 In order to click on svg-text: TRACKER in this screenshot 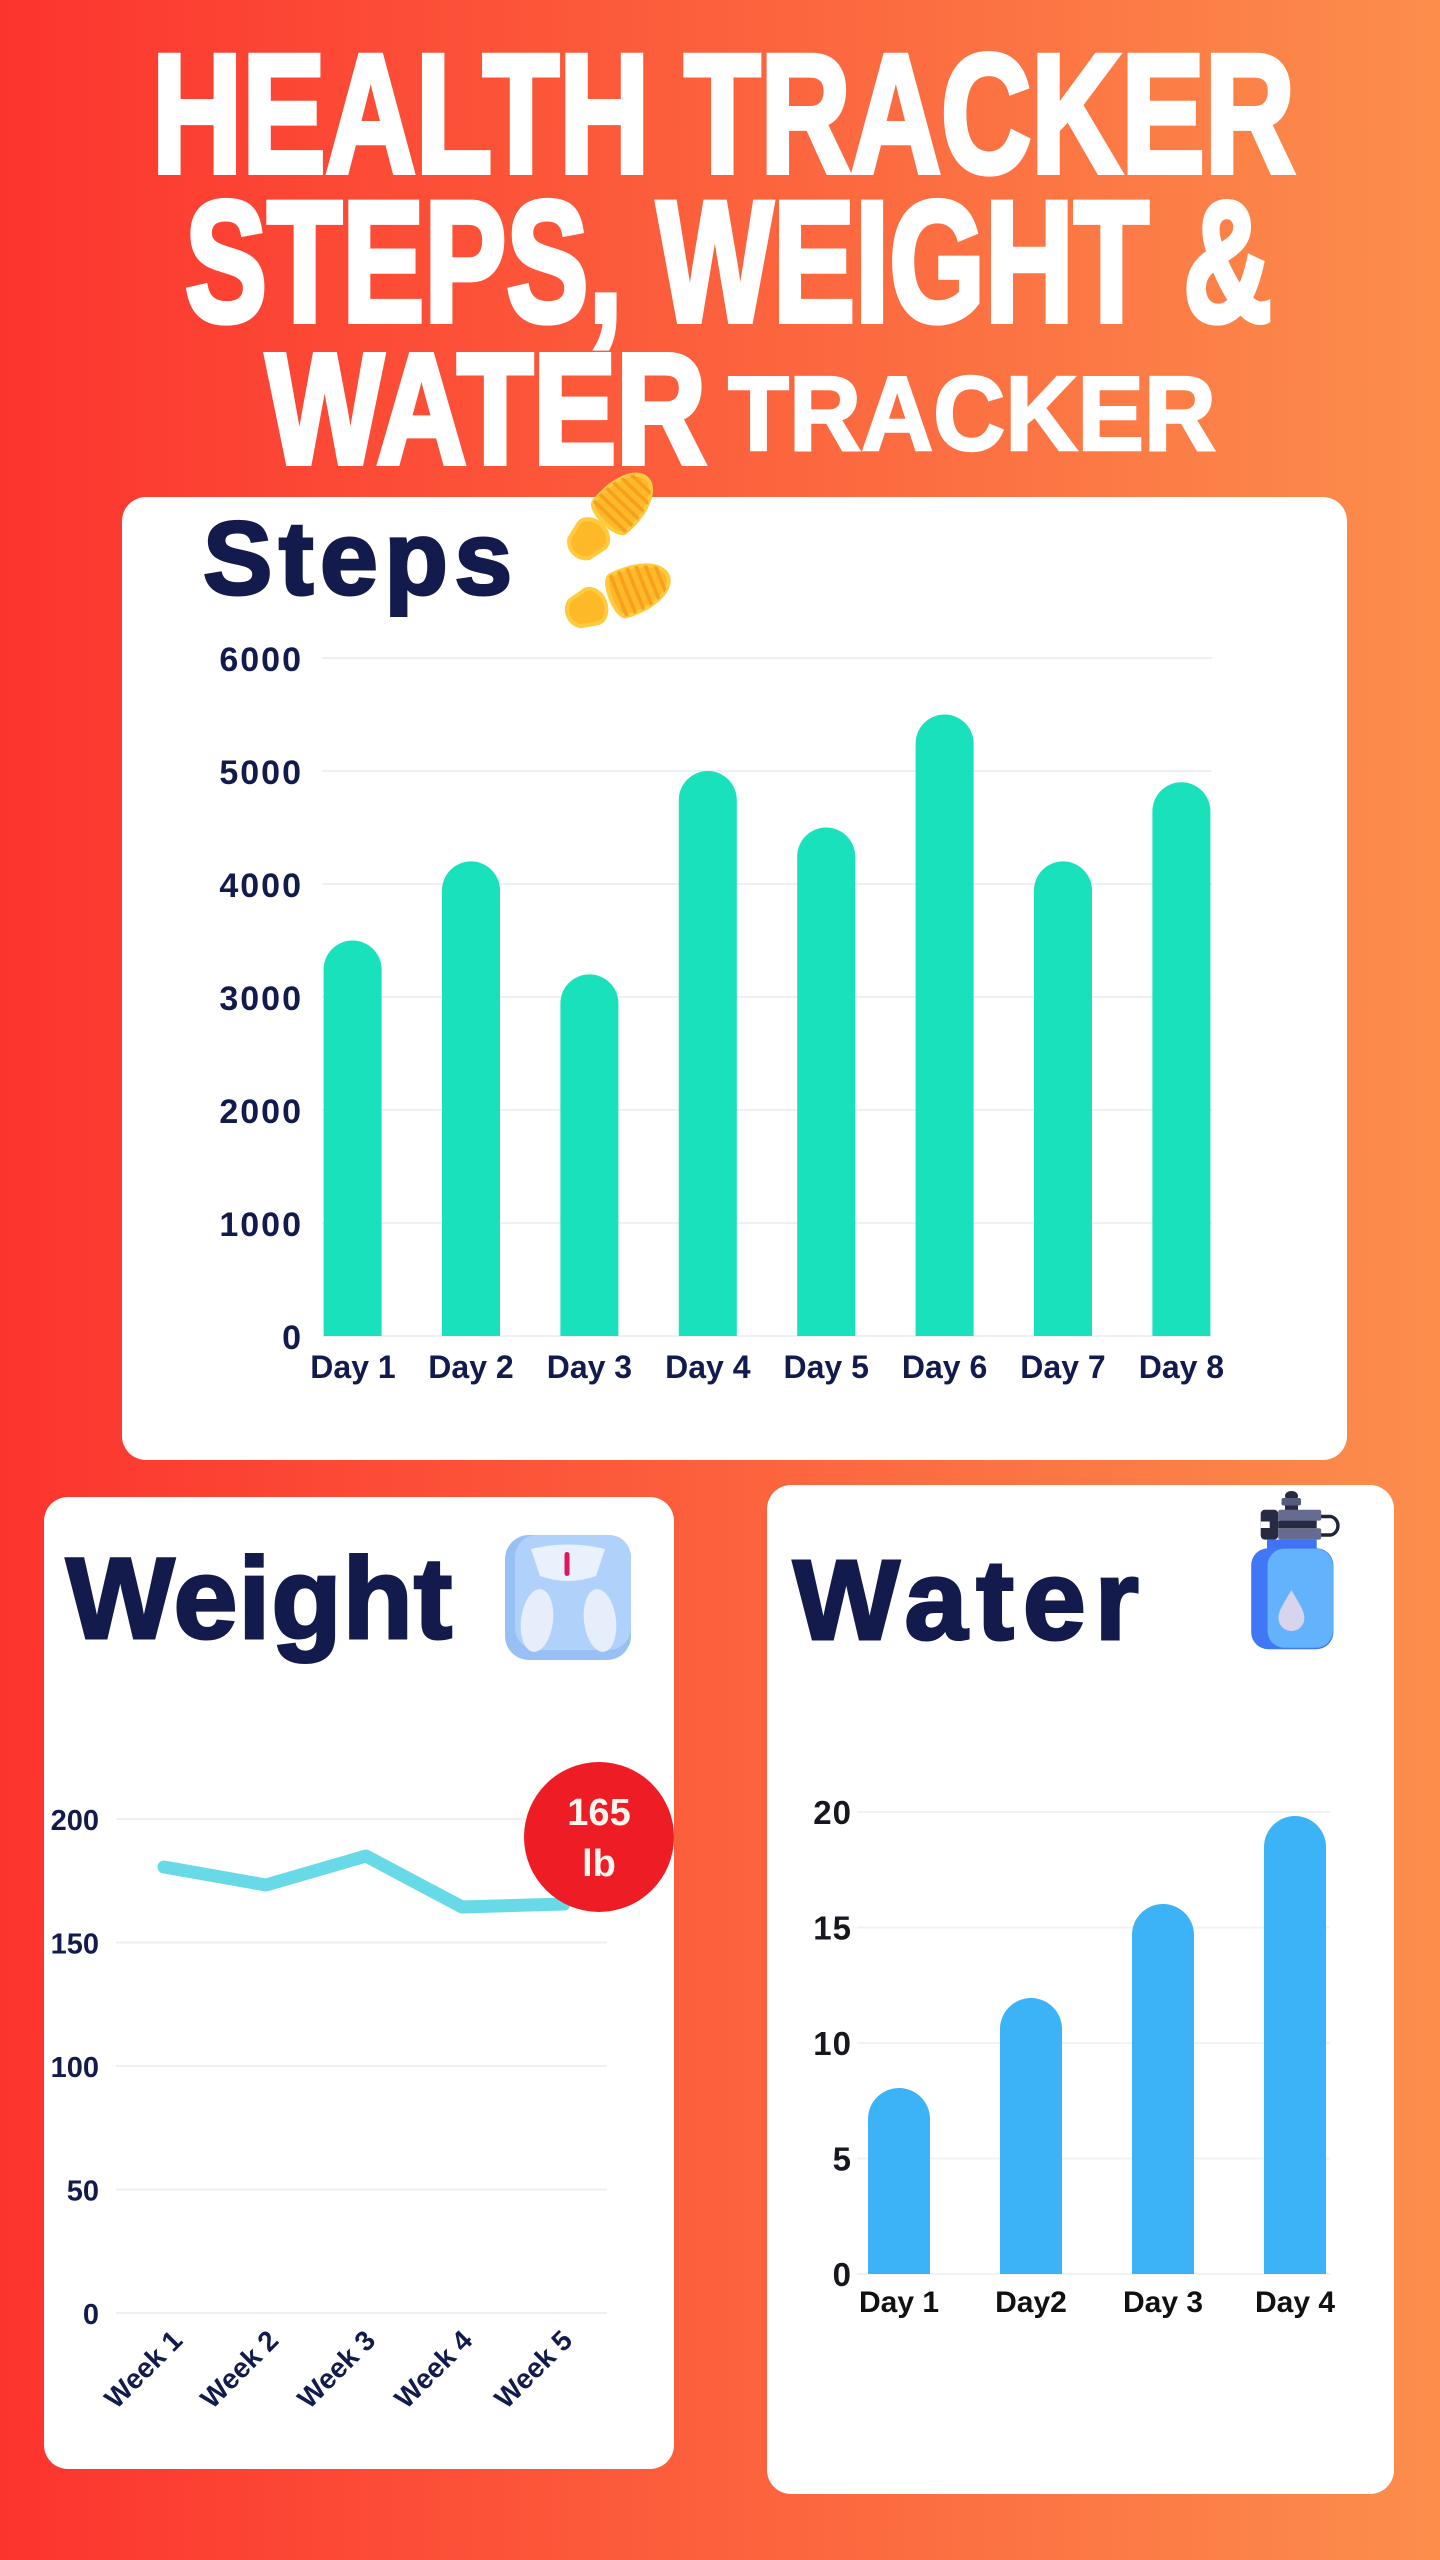, I will do `click(972, 414)`.